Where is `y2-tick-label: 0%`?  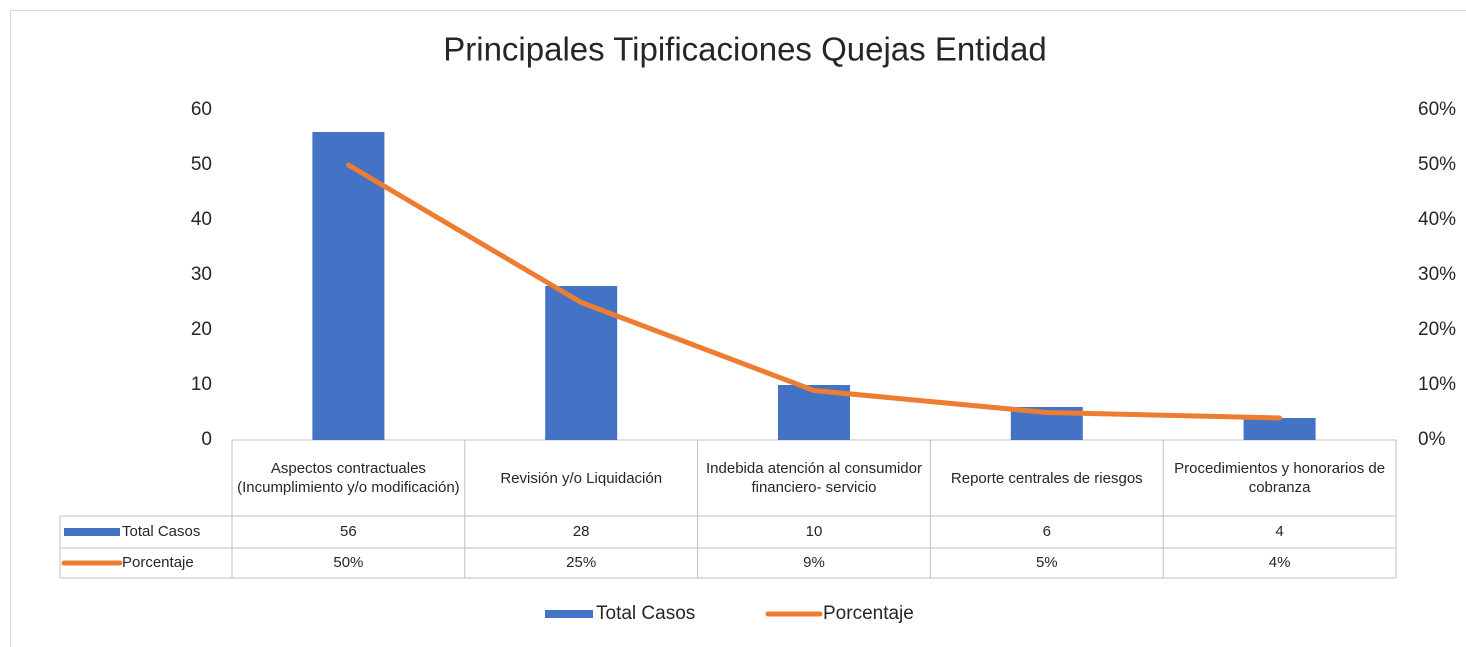 y2-tick-label: 0% is located at coordinates (1432, 439).